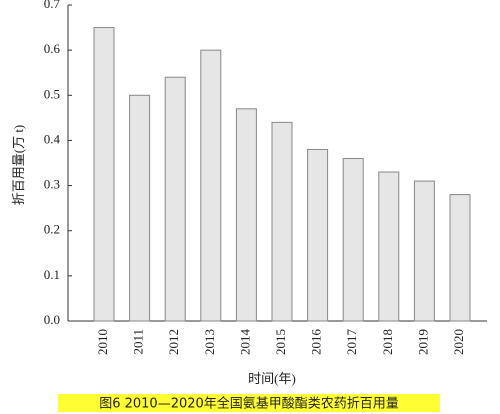 The width and height of the screenshot is (500, 414). I want to click on x-axis-label: 时间(年), so click(272, 378).